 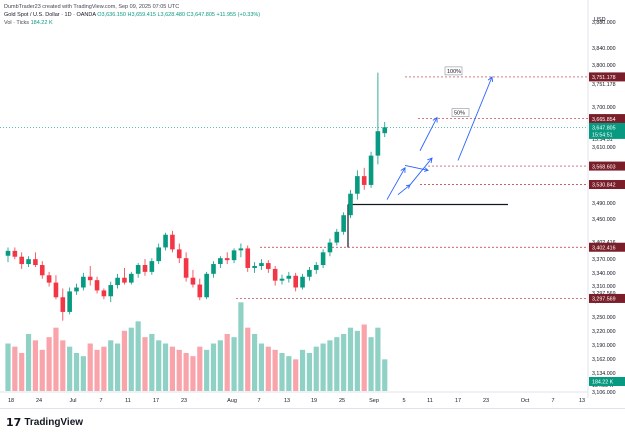 I want to click on countdown-tag-text: 15:54:51, so click(x=602, y=135).